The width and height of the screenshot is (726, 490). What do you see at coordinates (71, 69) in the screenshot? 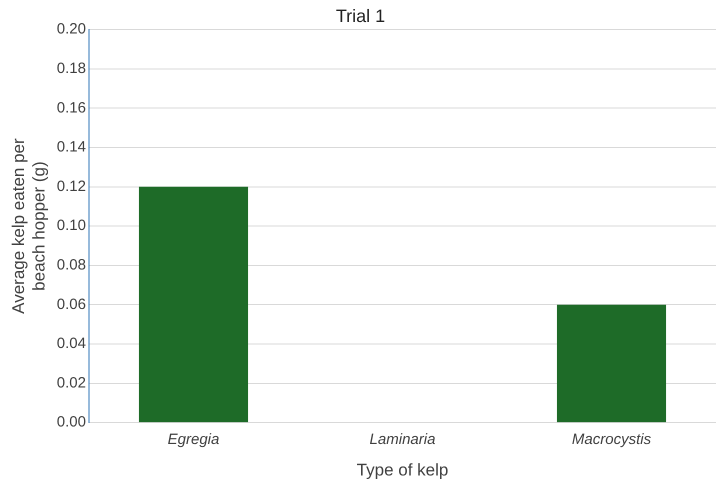
I see `y-tick-label: 0.18` at bounding box center [71, 69].